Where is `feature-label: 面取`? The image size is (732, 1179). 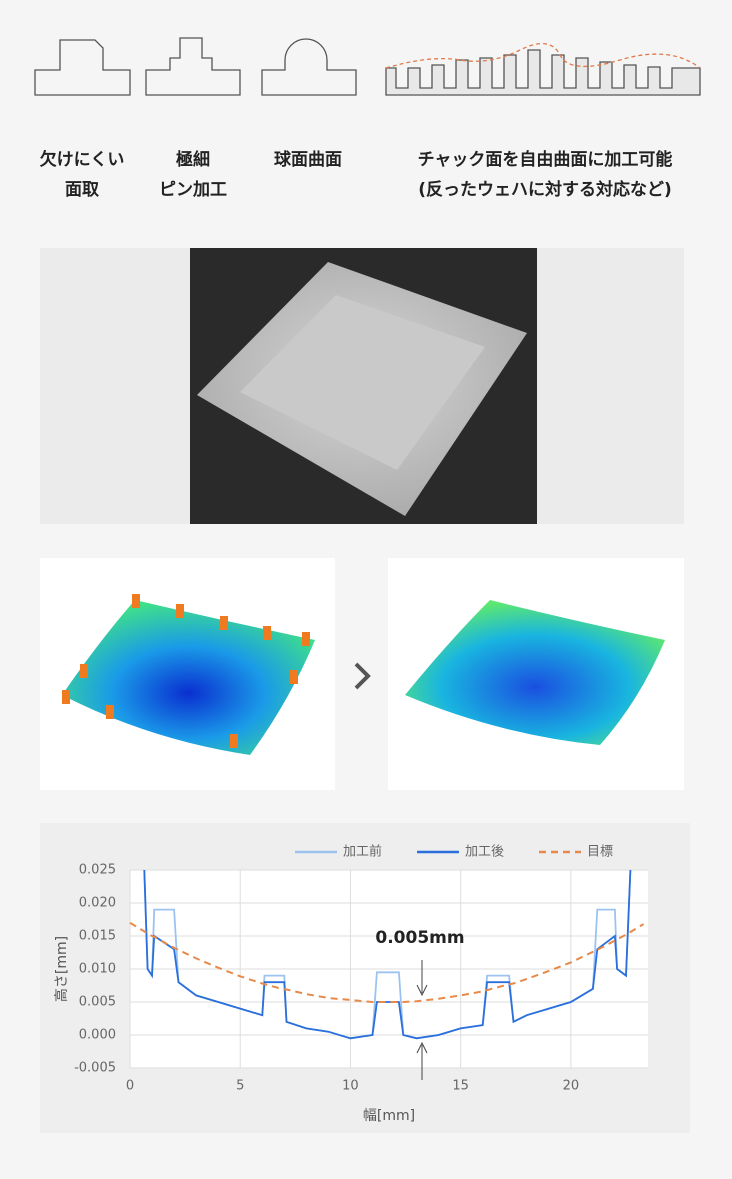 feature-label: 面取 is located at coordinates (82, 190).